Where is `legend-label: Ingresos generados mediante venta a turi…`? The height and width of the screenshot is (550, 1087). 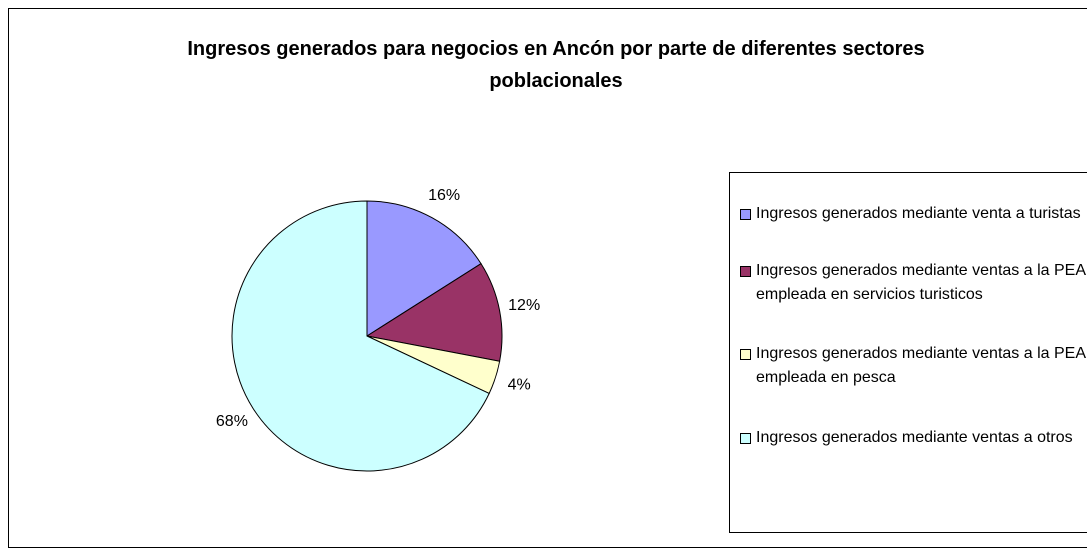
legend-label: Ingresos generados mediante venta a turi… is located at coordinates (918, 213).